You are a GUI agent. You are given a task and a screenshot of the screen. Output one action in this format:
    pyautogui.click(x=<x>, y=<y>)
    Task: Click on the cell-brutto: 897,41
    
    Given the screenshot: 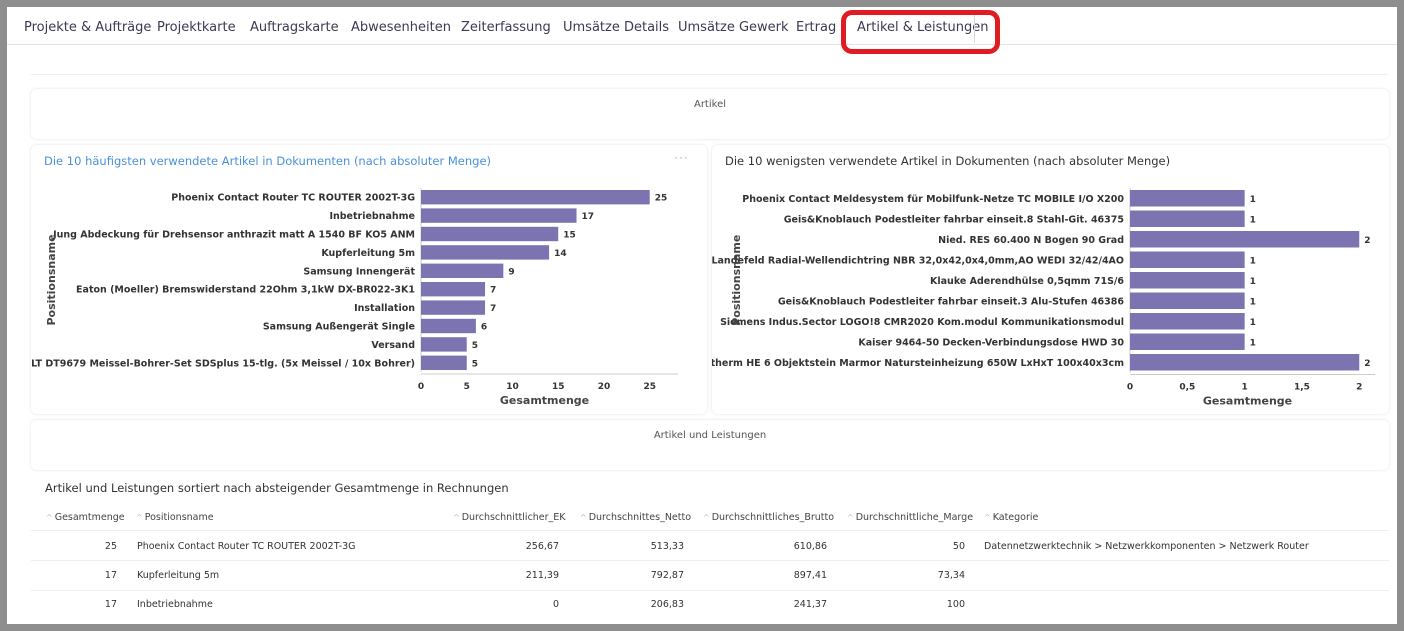 What is the action you would take?
    pyautogui.click(x=810, y=575)
    